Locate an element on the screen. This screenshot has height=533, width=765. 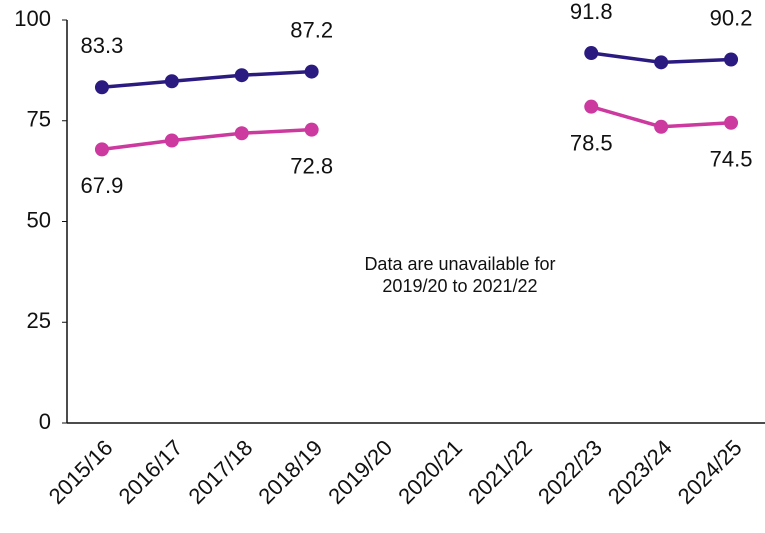
y-tick-label: 100 is located at coordinates (32, 18).